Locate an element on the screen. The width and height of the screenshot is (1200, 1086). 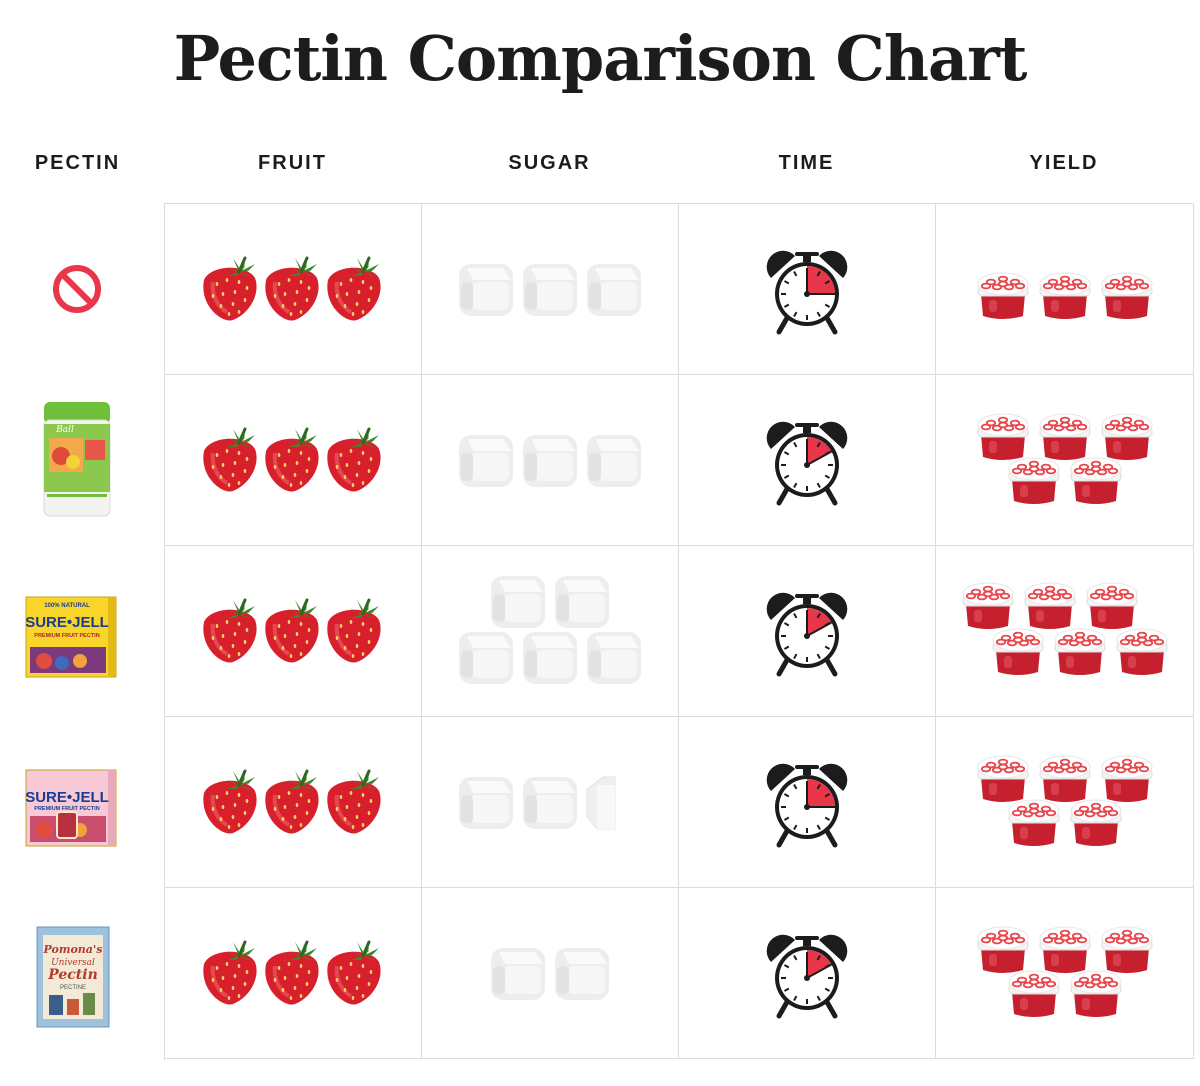
column-header-pectin: PECTIN is located at coordinates (77, 163).